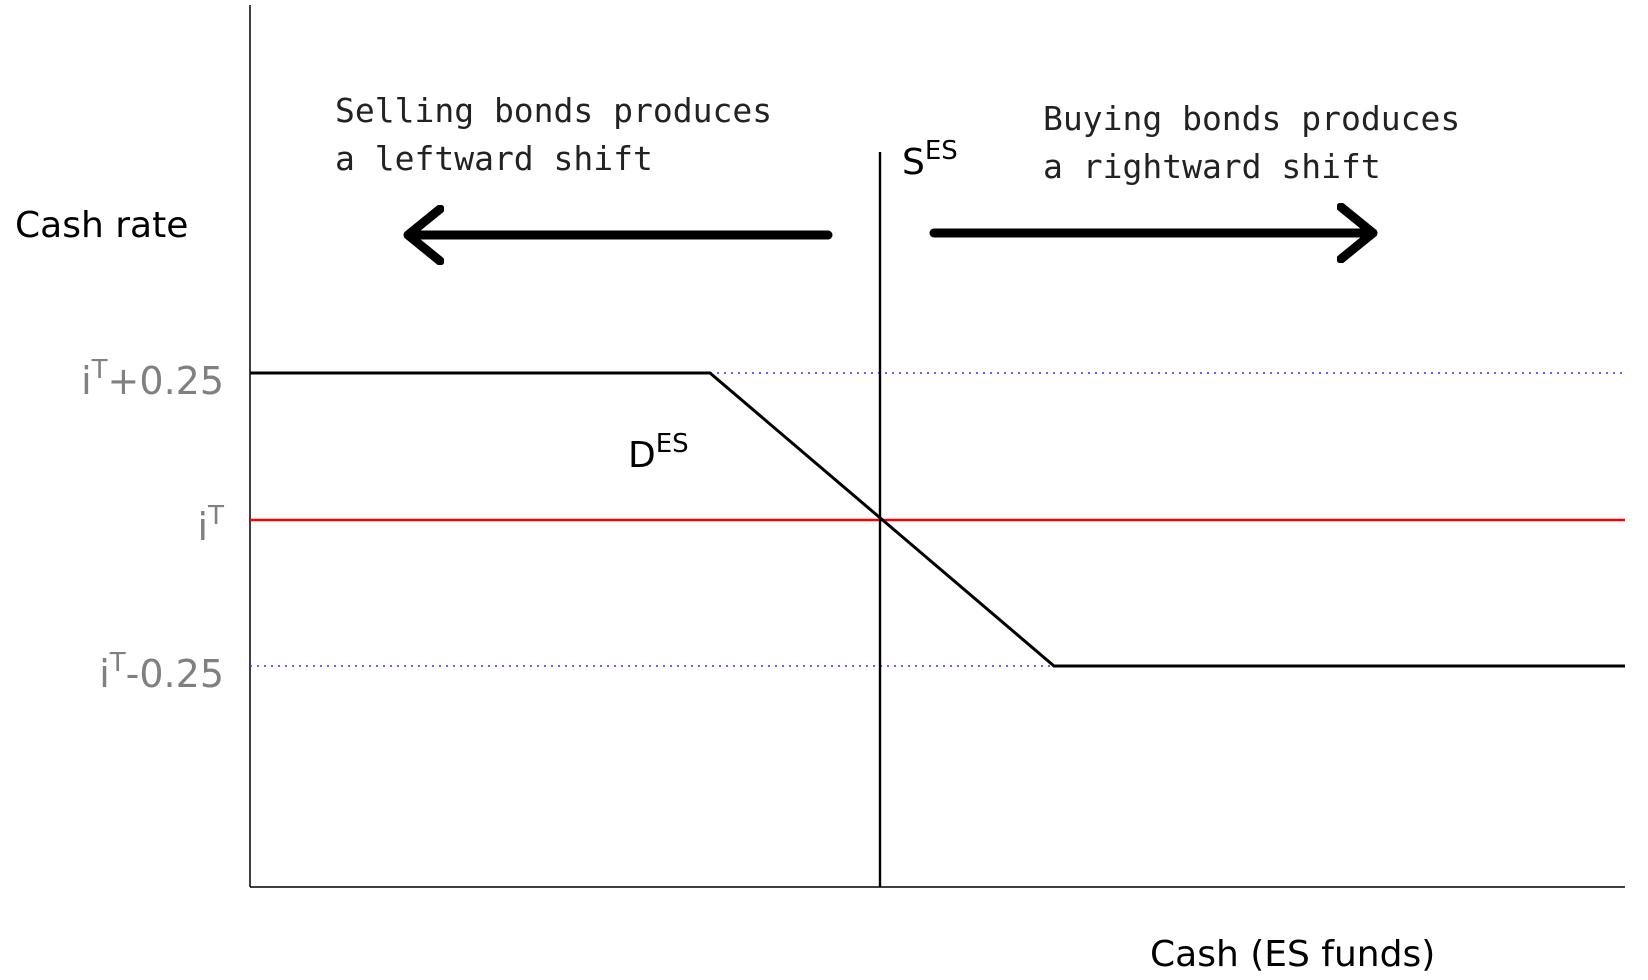 The height and width of the screenshot is (980, 1648). I want to click on tick-target-rate: iT, so click(211, 525).